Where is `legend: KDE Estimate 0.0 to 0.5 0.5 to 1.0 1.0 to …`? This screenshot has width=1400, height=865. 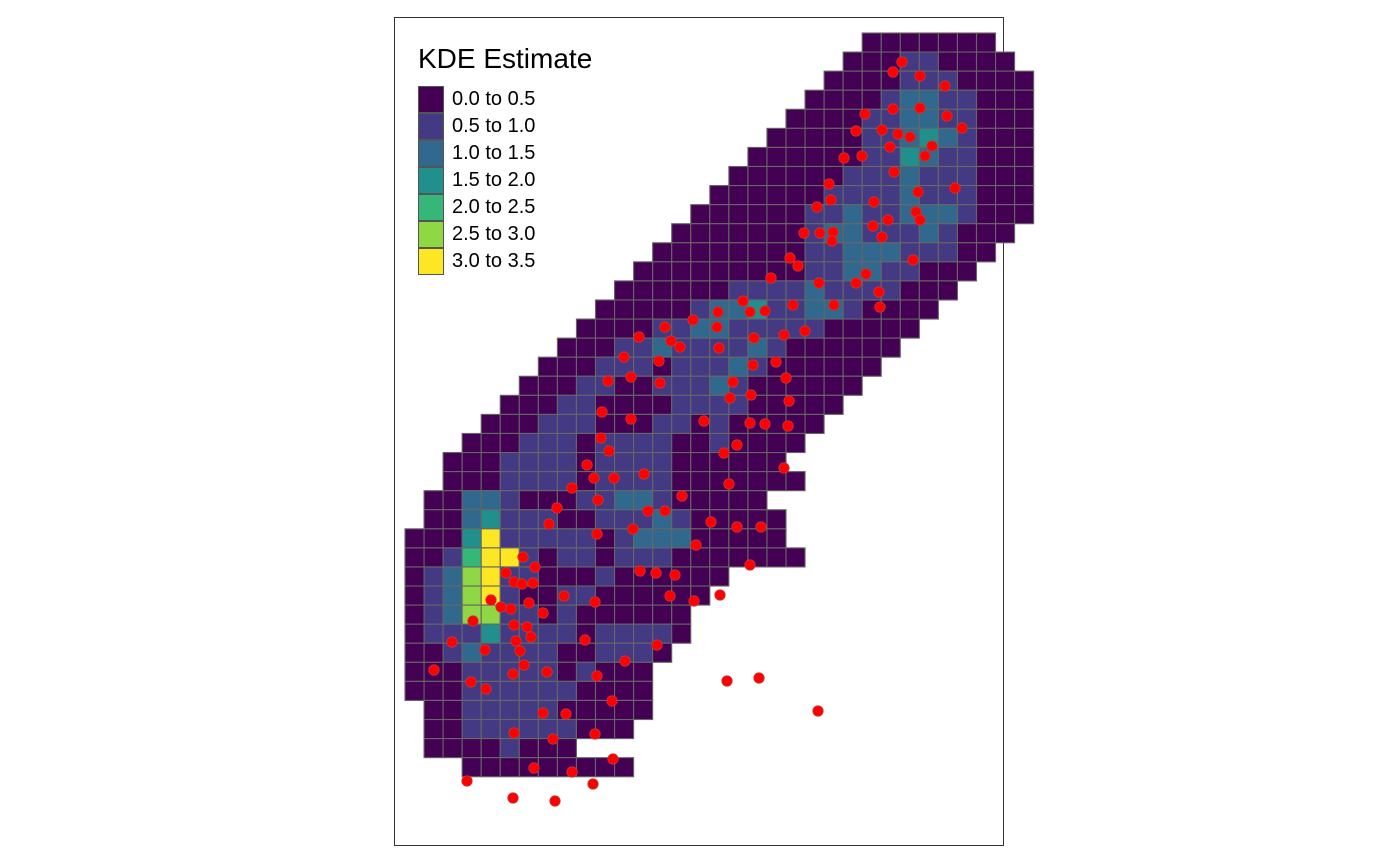 legend: KDE Estimate 0.0 to 0.5 0.5 to 1.0 1.0 to … is located at coordinates (505, 158).